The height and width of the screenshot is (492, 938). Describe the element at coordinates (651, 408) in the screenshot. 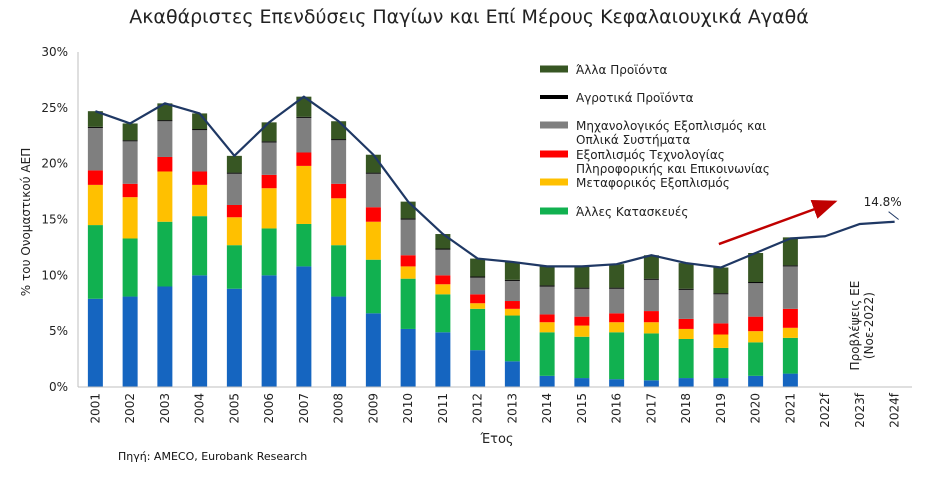

I see `x-tick-label: 2017` at that location.